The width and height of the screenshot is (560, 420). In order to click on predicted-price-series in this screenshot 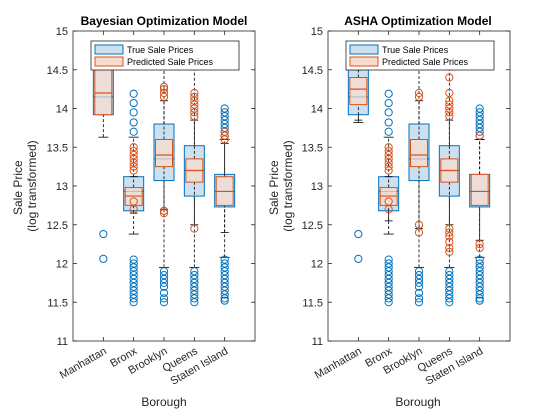, I will do `click(419, 162)`.